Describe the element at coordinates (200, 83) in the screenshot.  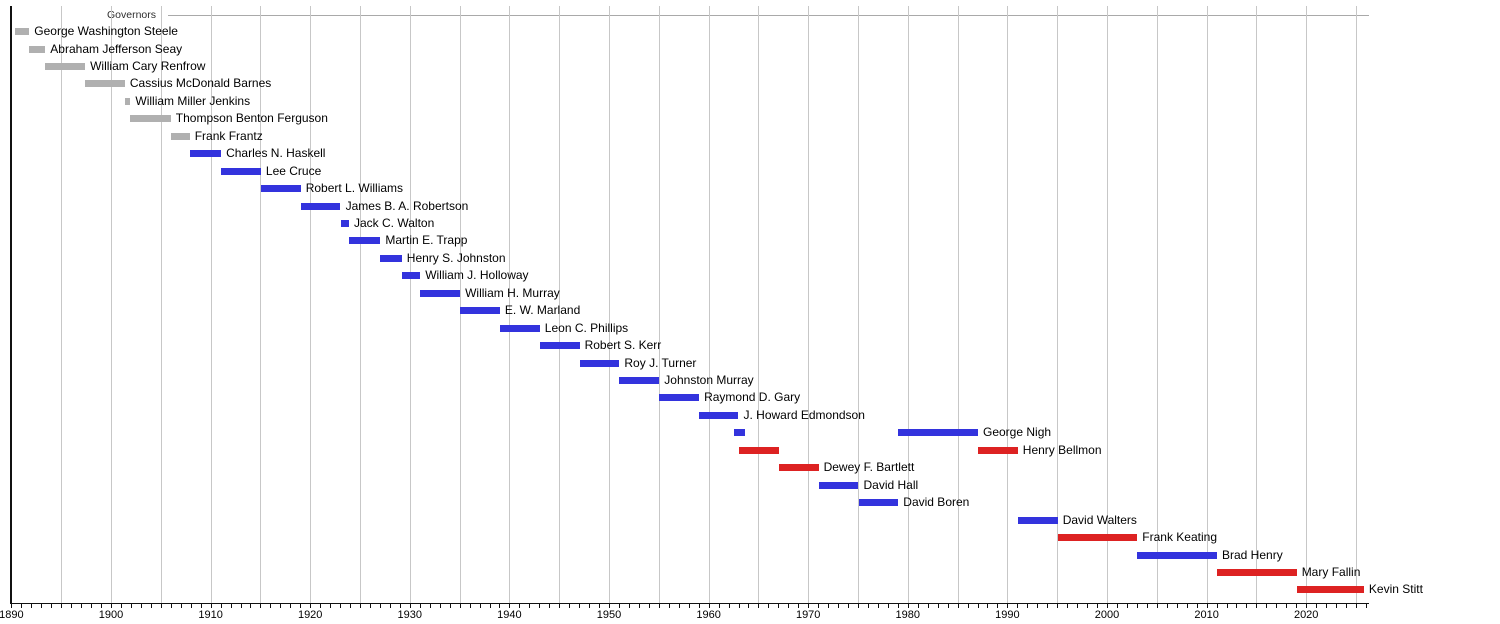
I see `governor-name-label: Cassius McDonald Barnes` at that location.